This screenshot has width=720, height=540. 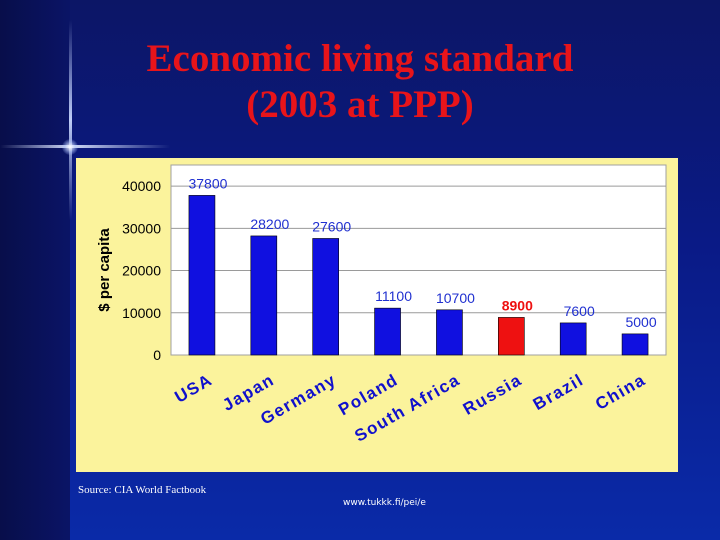 I want to click on y-tick-label: 40000, so click(x=141, y=186).